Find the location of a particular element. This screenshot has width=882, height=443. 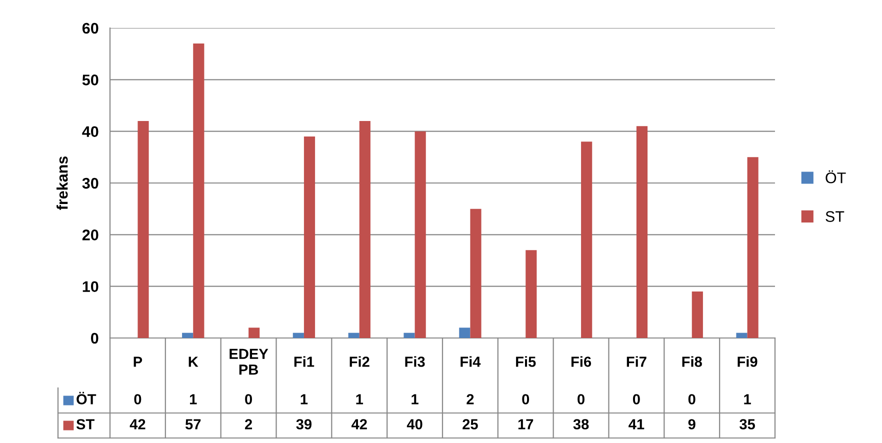

y-tick-label: 0 is located at coordinates (94, 338).